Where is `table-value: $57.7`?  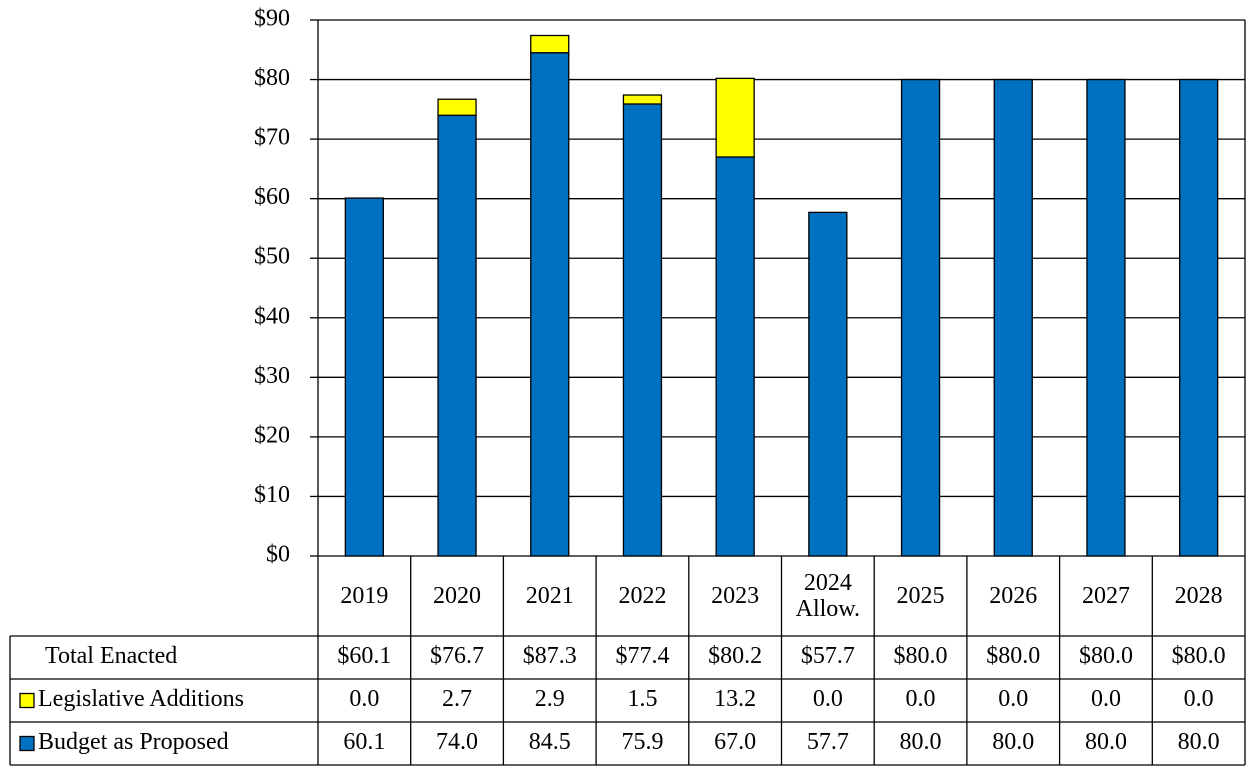
table-value: $57.7 is located at coordinates (828, 656).